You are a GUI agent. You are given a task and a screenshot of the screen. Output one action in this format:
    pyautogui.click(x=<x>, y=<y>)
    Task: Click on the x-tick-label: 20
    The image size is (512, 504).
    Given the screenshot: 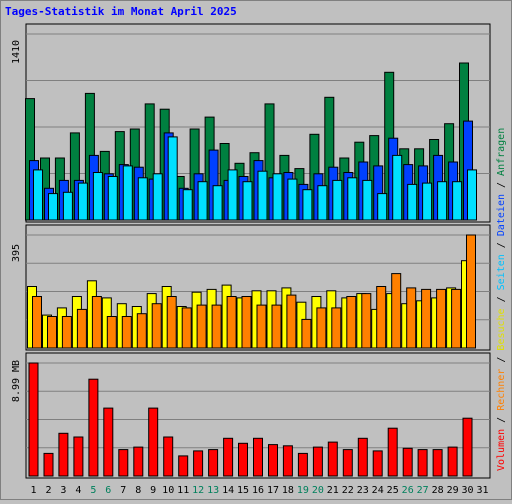 What is the action you would take?
    pyautogui.click(x=318, y=490)
    